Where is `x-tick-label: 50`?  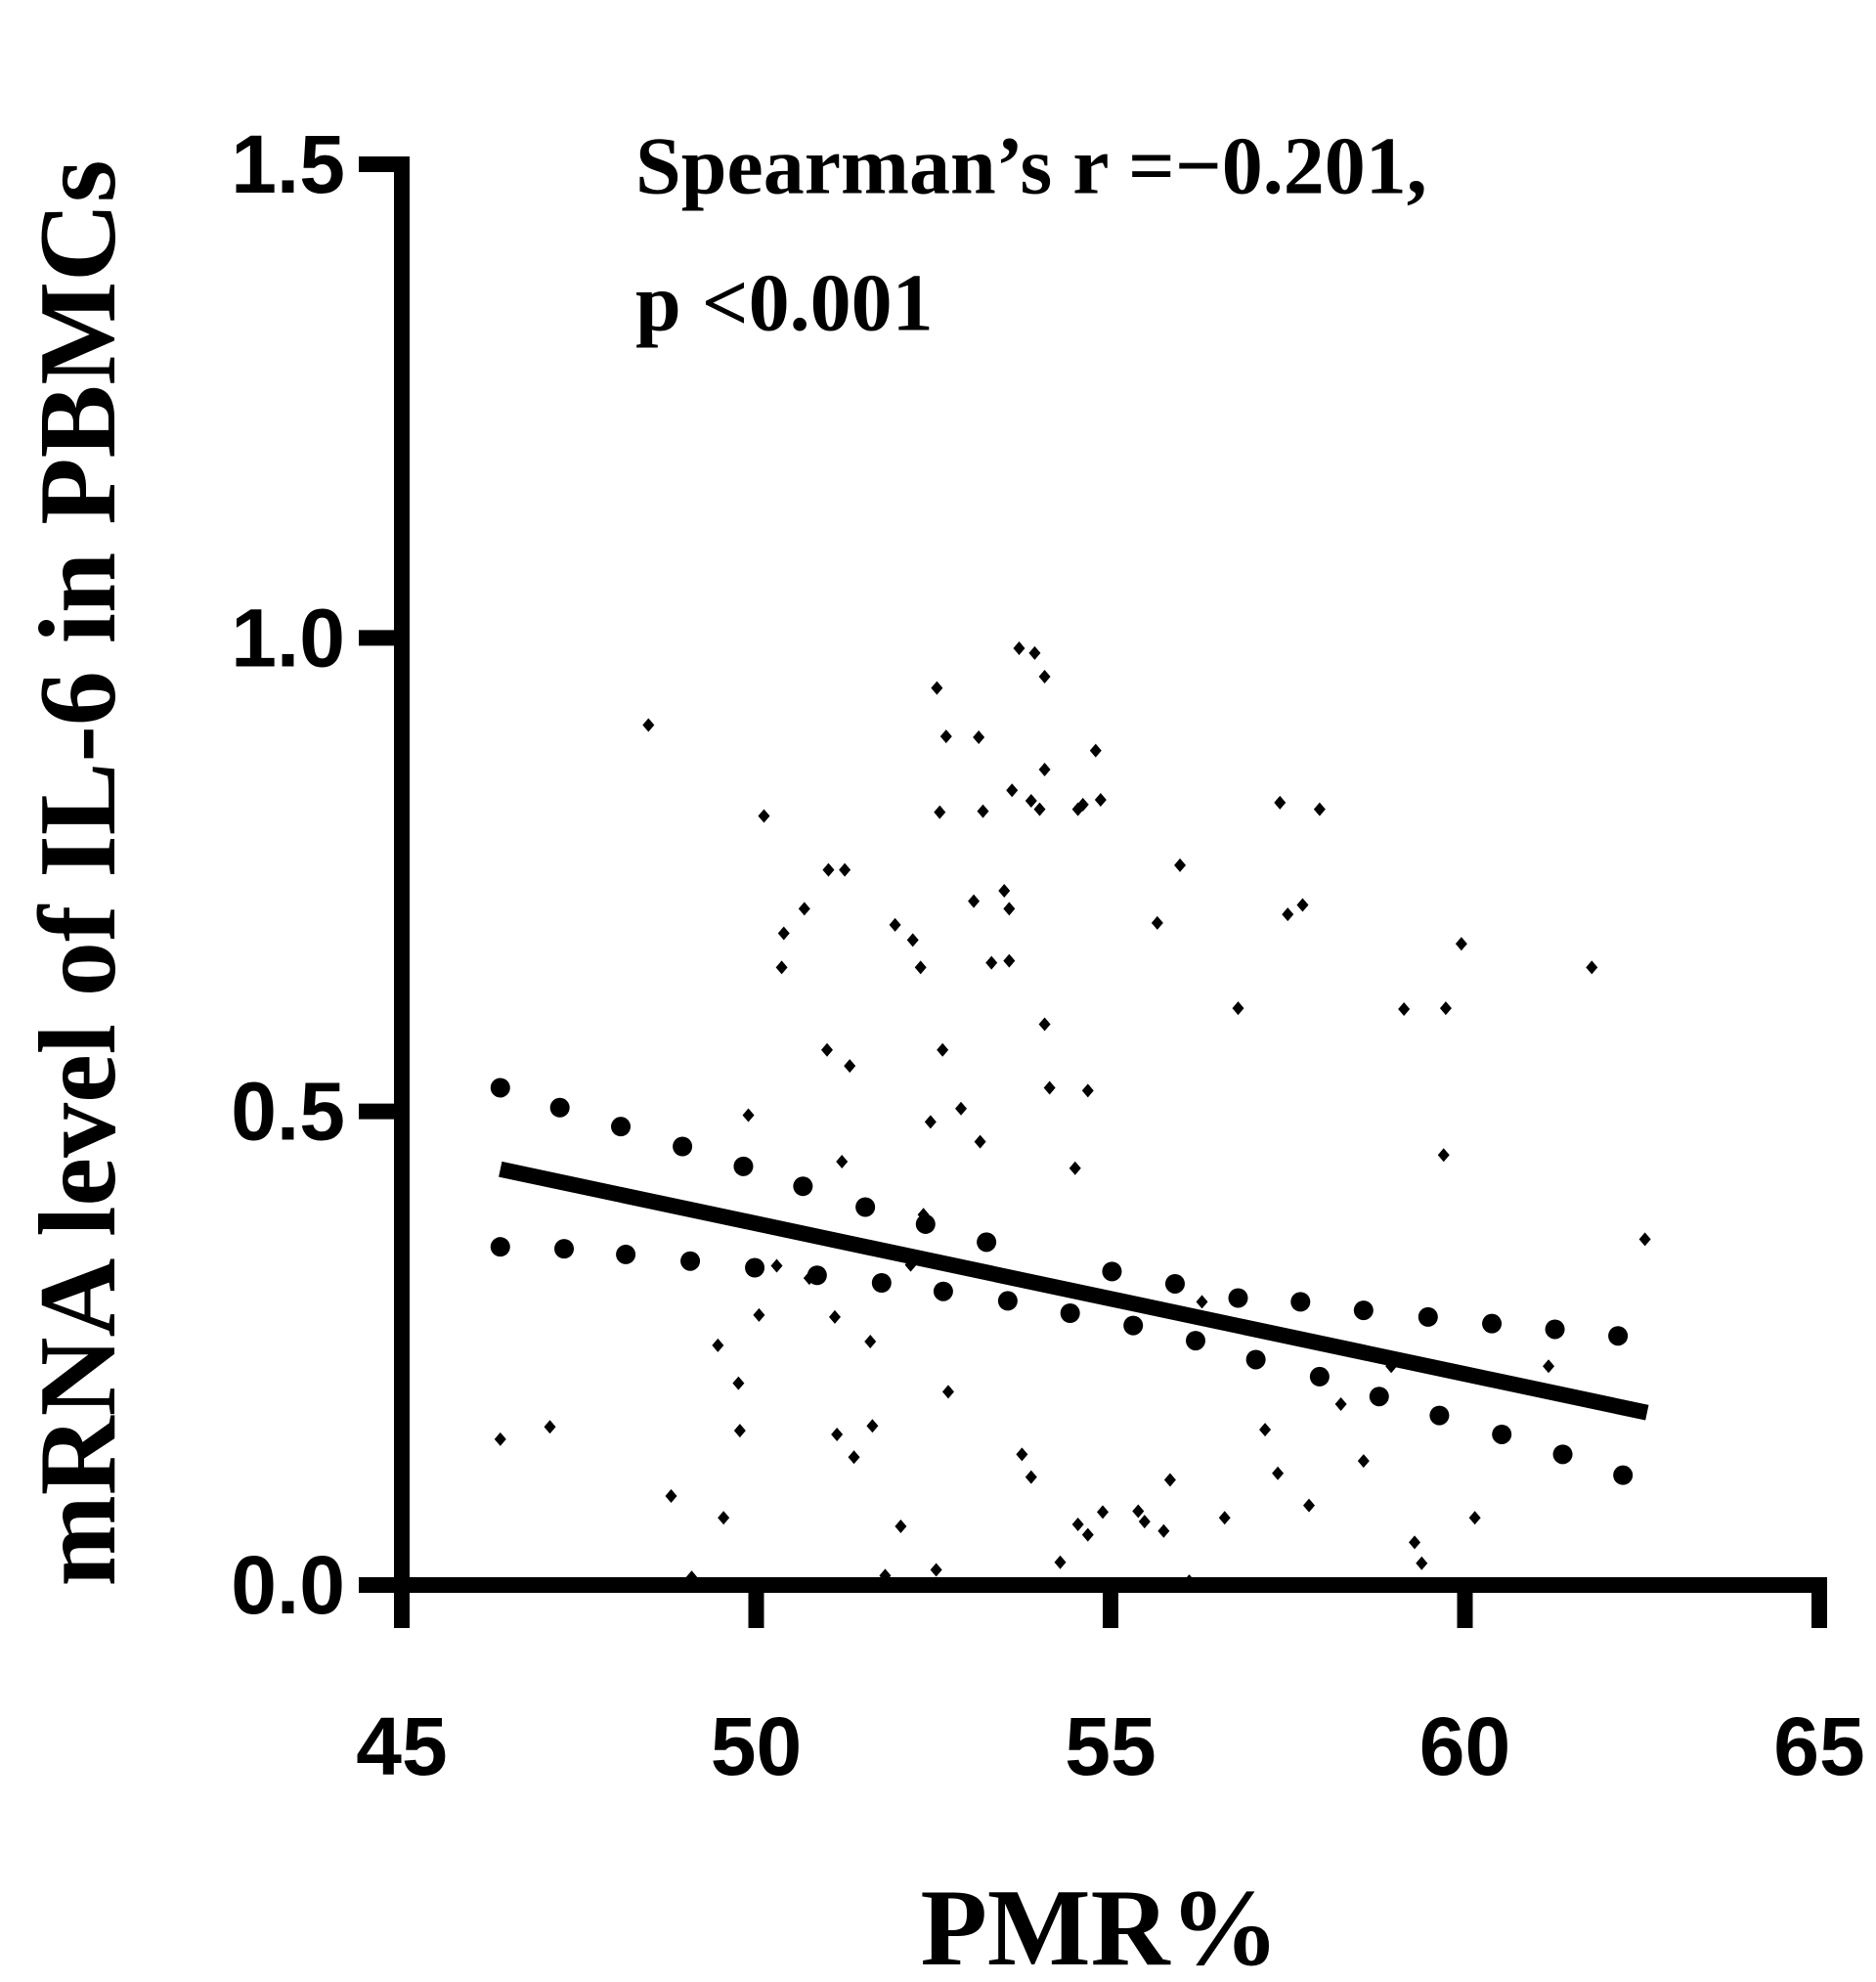 x-tick-label: 50 is located at coordinates (756, 1746).